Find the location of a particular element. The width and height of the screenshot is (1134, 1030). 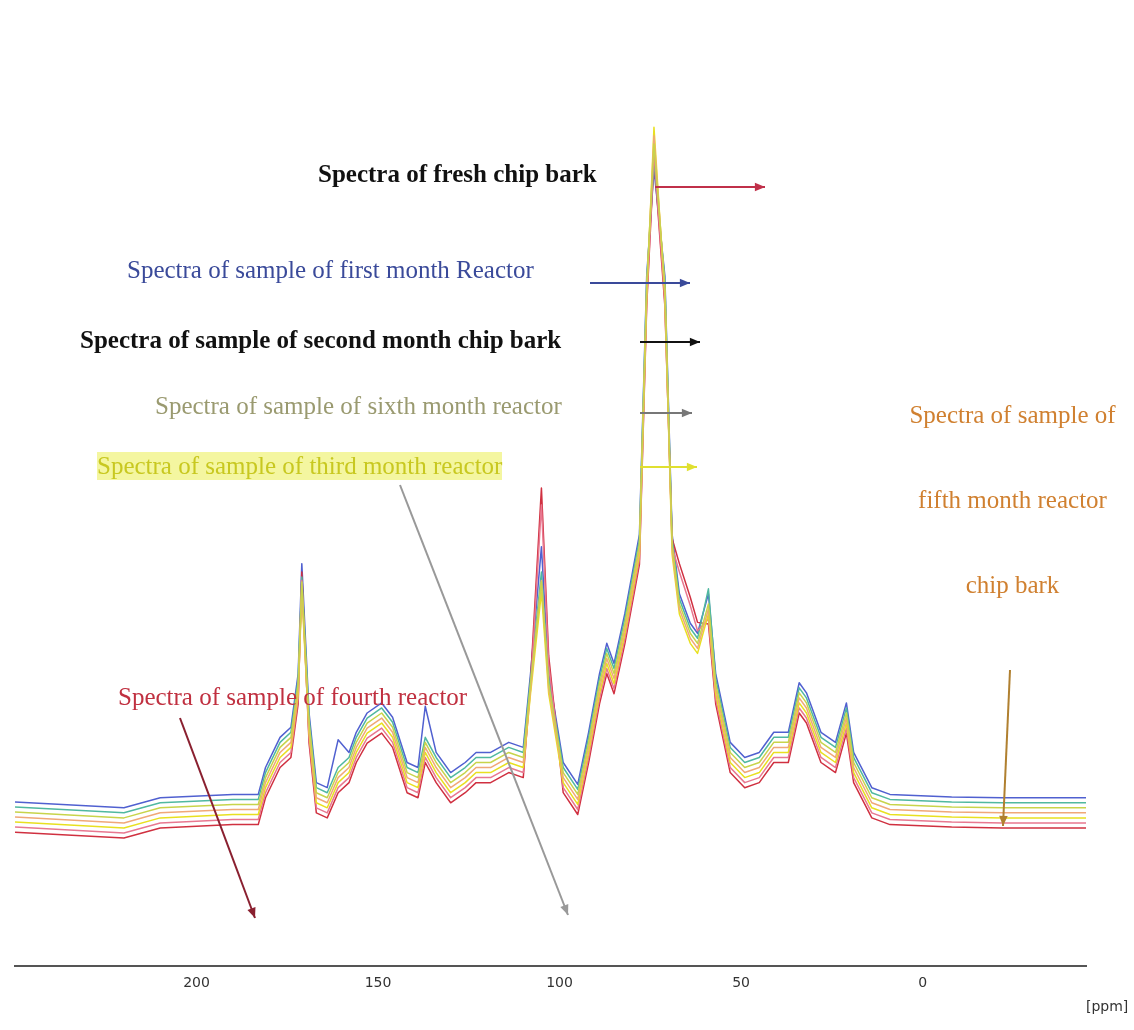

x-tick-label: 0 is located at coordinates (923, 982).